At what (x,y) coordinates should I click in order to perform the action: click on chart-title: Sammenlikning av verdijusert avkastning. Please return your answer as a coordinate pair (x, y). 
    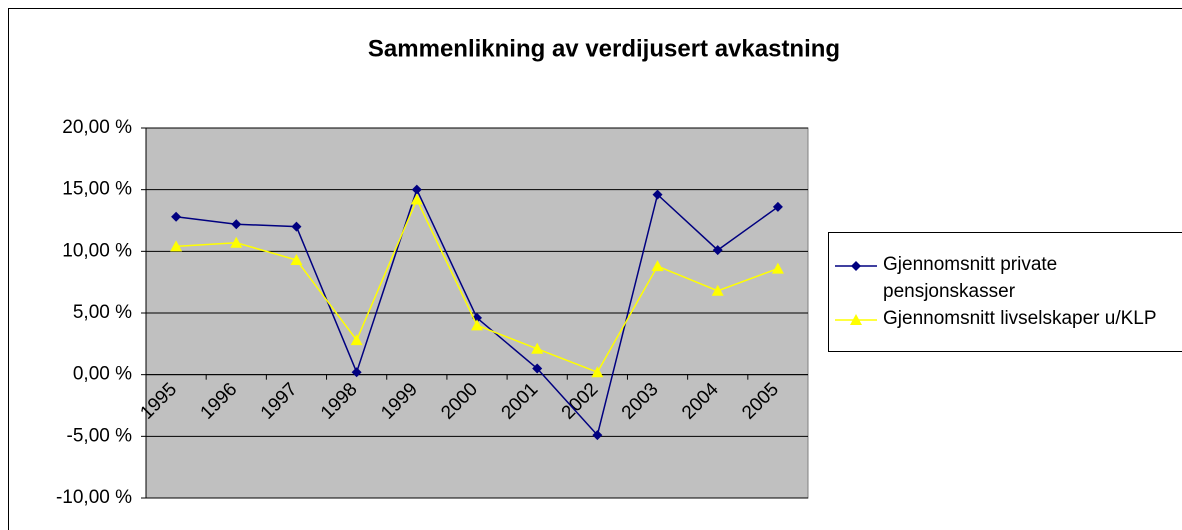
    Looking at the image, I should click on (604, 48).